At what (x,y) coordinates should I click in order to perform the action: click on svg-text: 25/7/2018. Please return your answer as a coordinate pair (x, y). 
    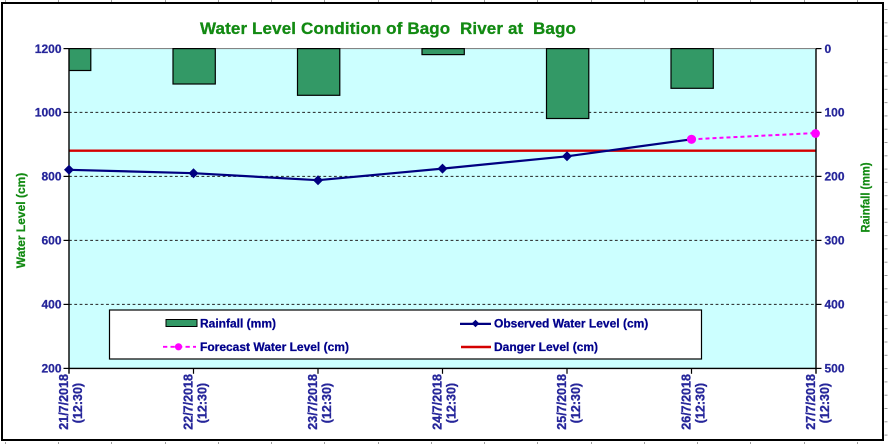
    Looking at the image, I should click on (562, 402).